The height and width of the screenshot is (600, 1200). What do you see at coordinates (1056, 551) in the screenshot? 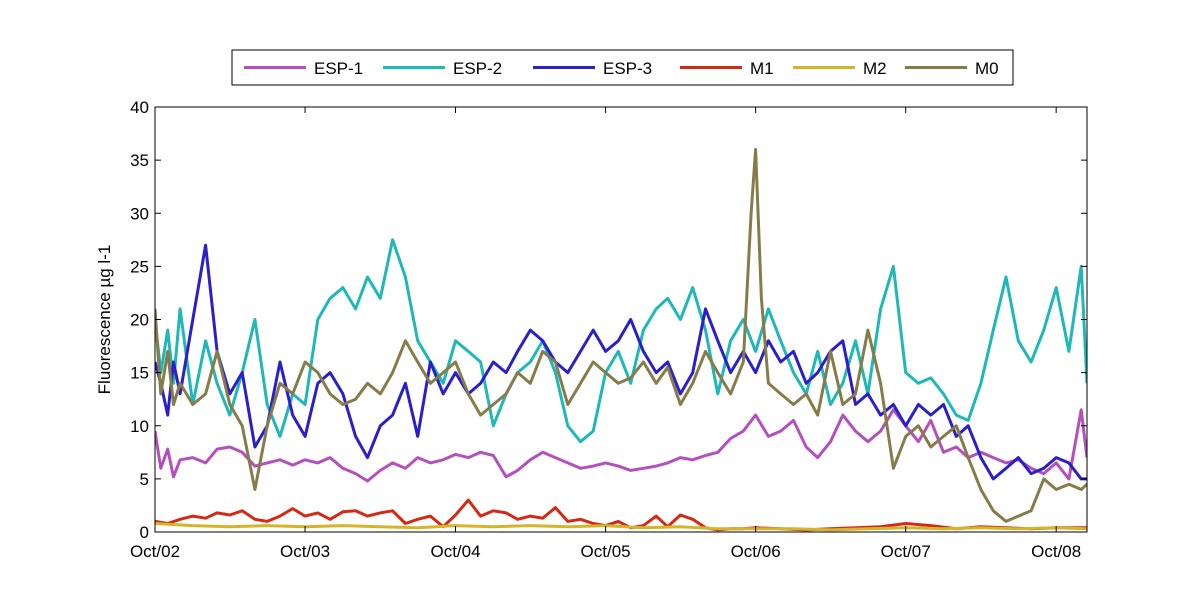
I see `x-tick-label: Oct/08` at bounding box center [1056, 551].